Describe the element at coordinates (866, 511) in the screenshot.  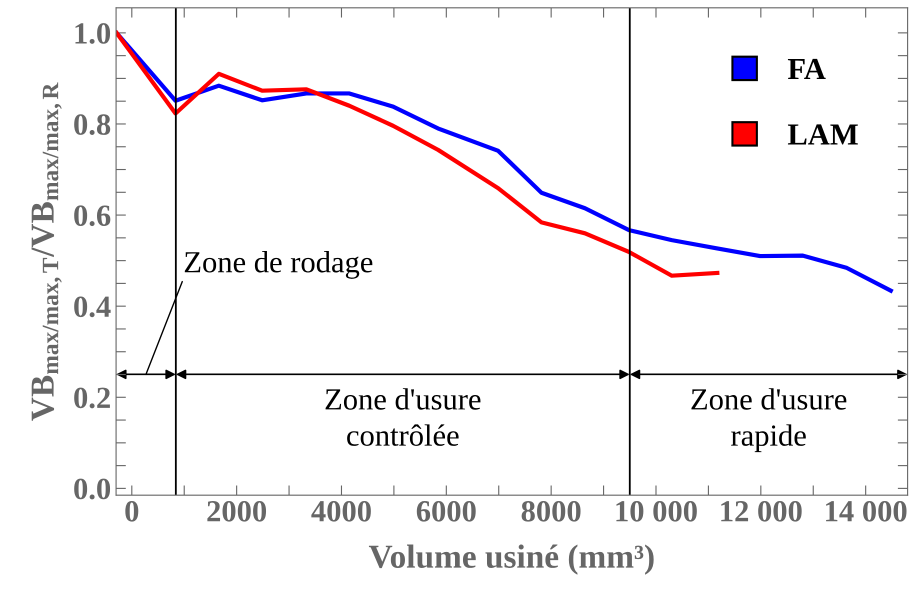
I see `x-tick-label: 14 000` at that location.